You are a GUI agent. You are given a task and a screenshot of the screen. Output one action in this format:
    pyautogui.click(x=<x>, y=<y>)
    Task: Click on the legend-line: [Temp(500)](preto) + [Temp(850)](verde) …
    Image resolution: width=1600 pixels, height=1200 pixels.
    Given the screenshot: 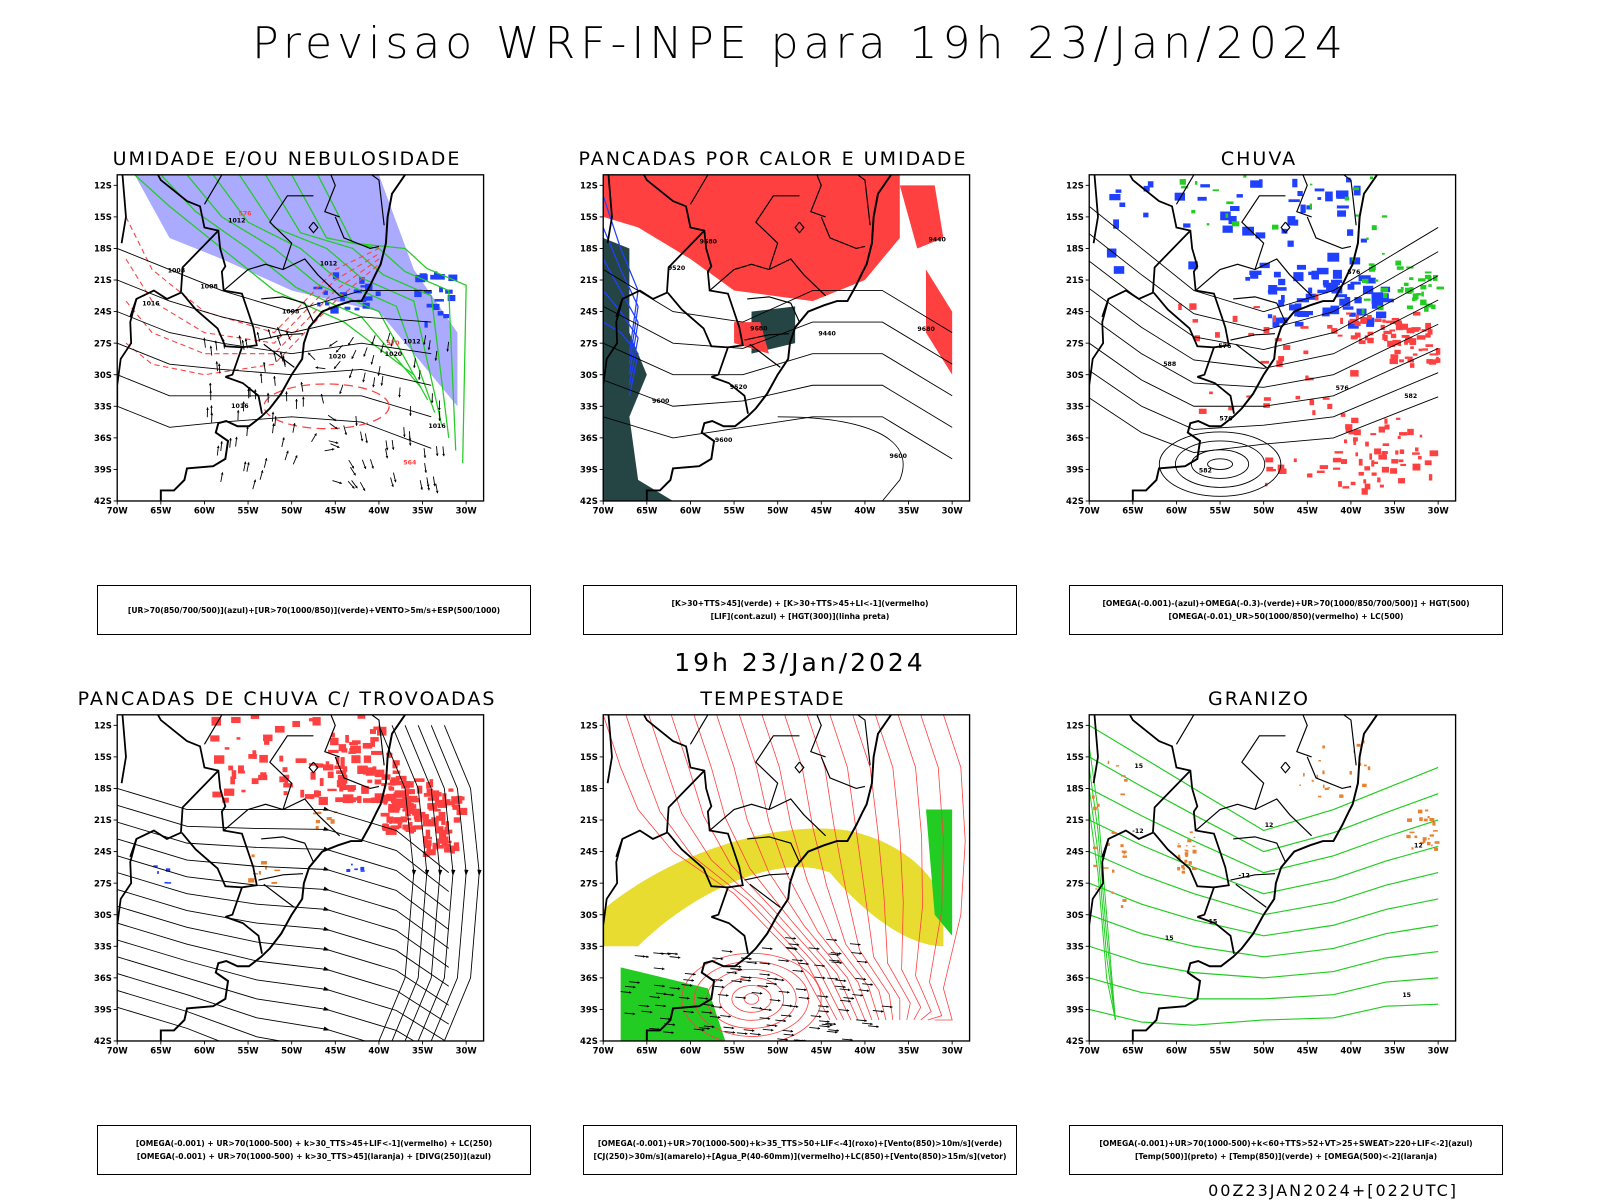 What is the action you would take?
    pyautogui.click(x=1286, y=1156)
    